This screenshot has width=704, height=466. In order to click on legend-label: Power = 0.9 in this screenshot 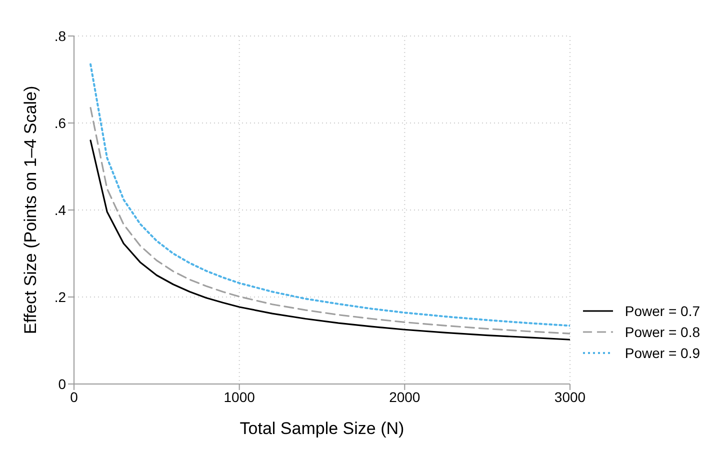, I will do `click(662, 352)`.